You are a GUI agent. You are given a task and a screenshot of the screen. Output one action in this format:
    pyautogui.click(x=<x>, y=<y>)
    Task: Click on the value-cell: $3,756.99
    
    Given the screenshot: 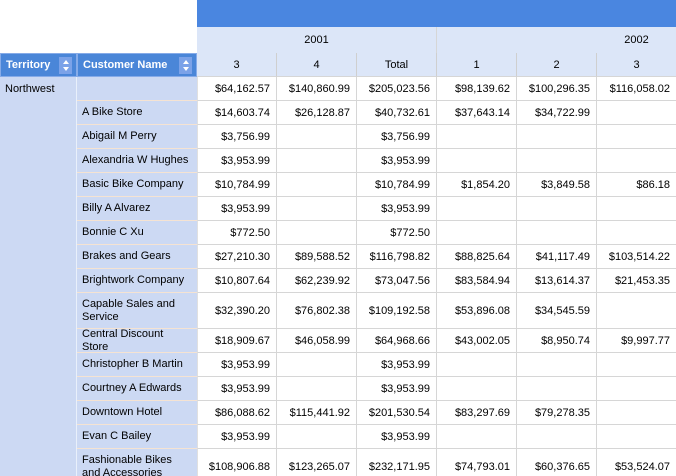 What is the action you would take?
    pyautogui.click(x=397, y=137)
    